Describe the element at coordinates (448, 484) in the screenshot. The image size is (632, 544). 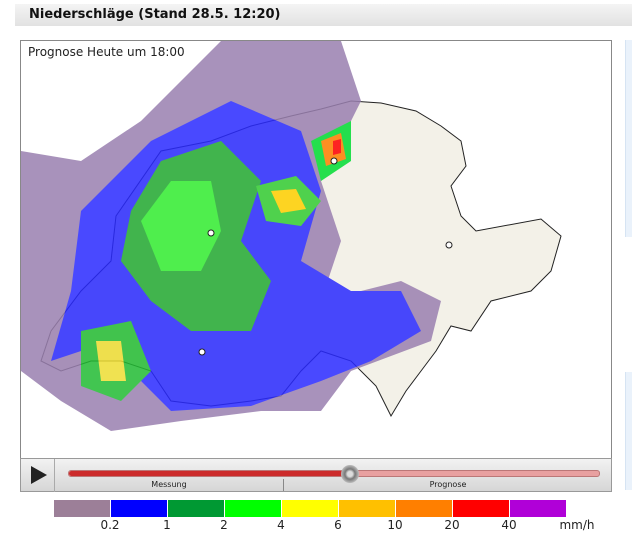
I see `segment-prognose: Prognose` at that location.